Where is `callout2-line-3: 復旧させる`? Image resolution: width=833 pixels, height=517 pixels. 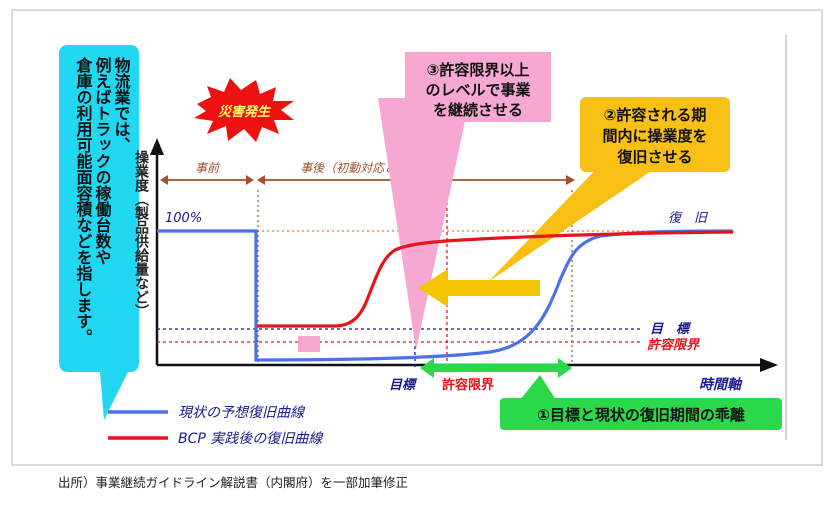 callout2-line-3: 復旧させる is located at coordinates (654, 157).